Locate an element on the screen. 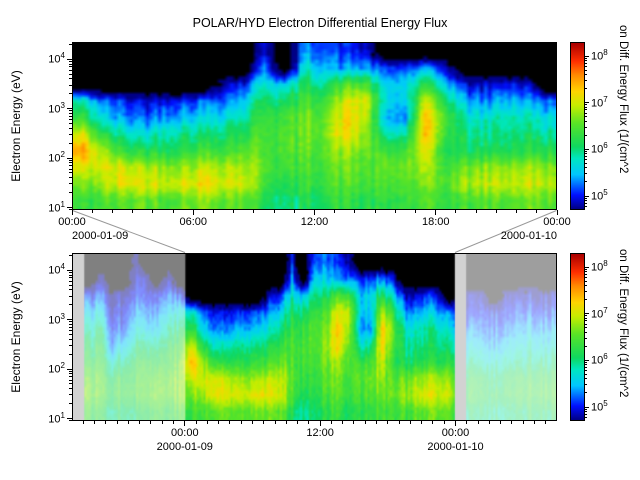 The image size is (640, 480). colorbar-tick-label: 10⁵ is located at coordinates (599, 195).